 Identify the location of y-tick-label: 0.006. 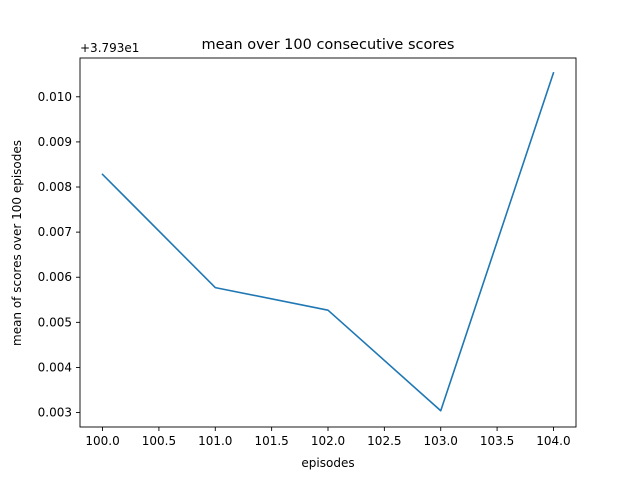
(55, 277).